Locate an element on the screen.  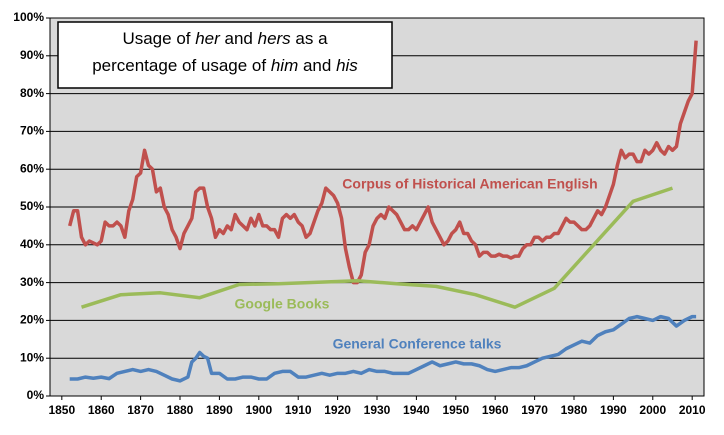
series-label: Google Books is located at coordinates (282, 304).